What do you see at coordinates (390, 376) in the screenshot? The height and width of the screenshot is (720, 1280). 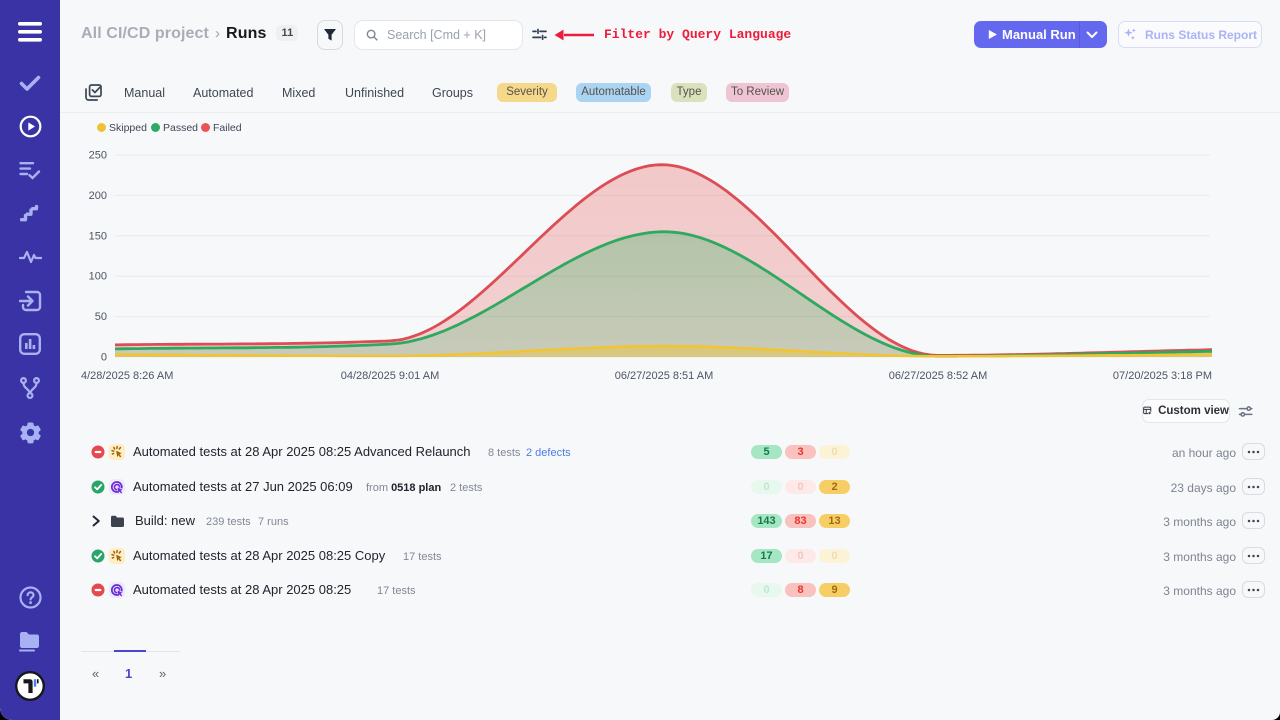 I see `svg-text: 04/28/2025 9:01 AM` at bounding box center [390, 376].